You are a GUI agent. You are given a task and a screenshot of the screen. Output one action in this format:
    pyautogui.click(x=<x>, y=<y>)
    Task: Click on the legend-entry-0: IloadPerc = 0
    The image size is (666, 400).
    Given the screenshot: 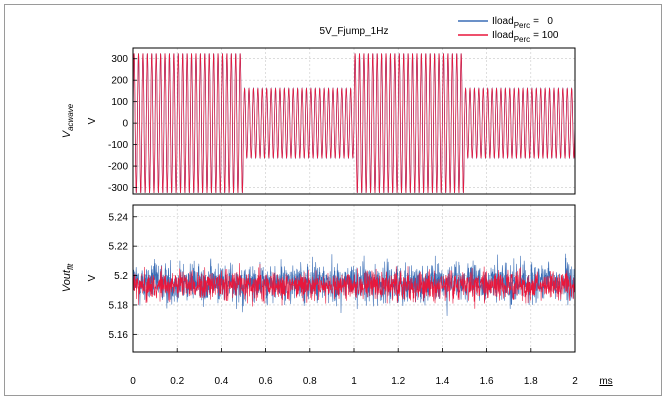 What is the action you would take?
    pyautogui.click(x=522, y=23)
    